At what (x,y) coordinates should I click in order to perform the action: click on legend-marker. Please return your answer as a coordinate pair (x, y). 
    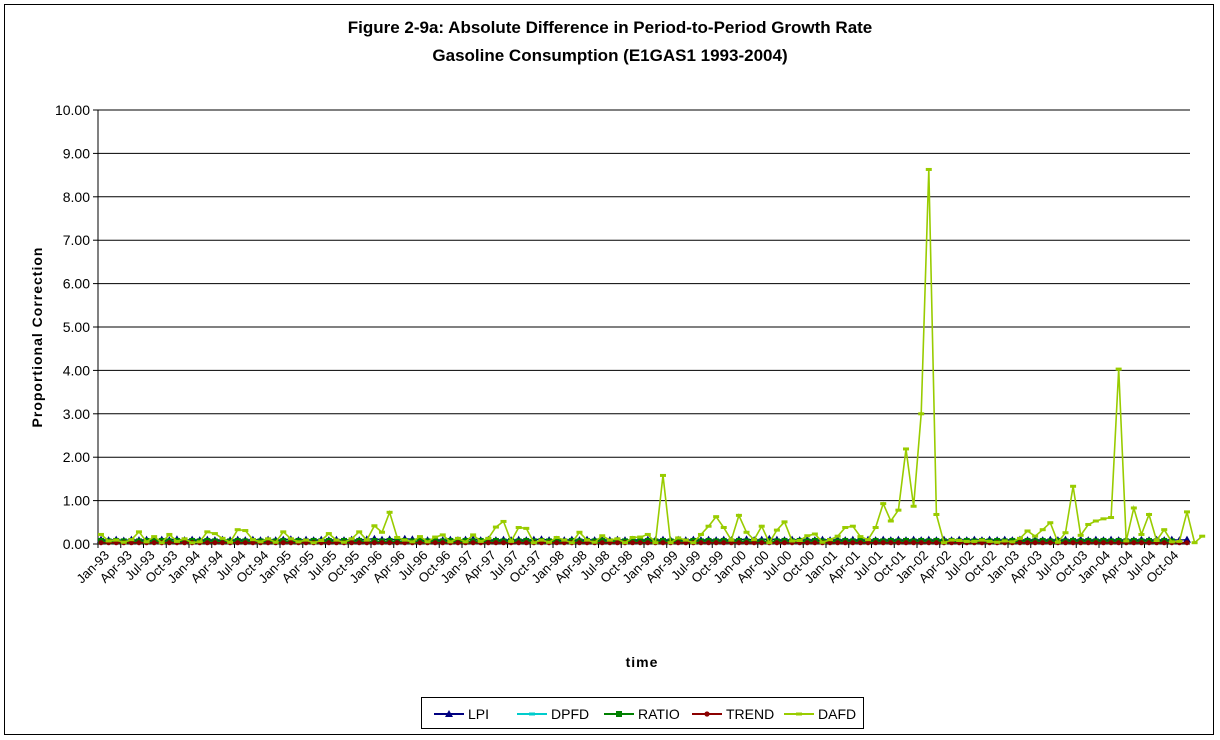
    Looking at the image, I should click on (532, 714).